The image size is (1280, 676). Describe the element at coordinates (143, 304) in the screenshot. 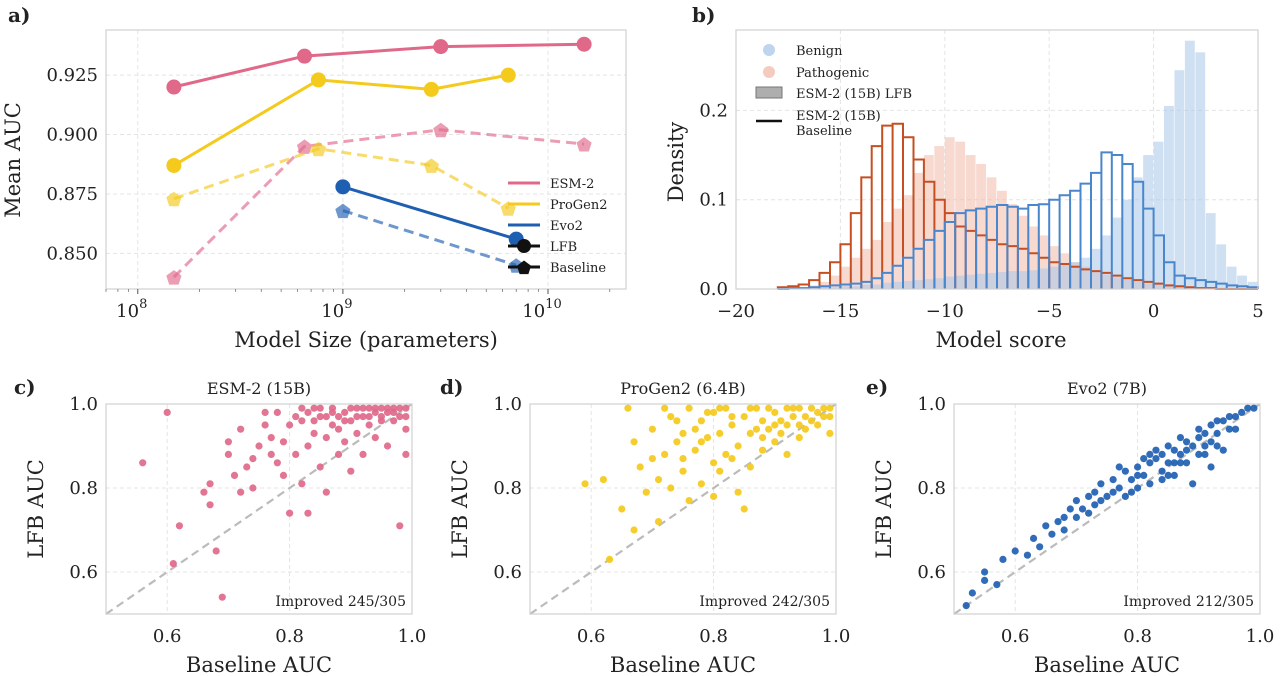

I see `panel-a-xtick-exp: 8` at that location.